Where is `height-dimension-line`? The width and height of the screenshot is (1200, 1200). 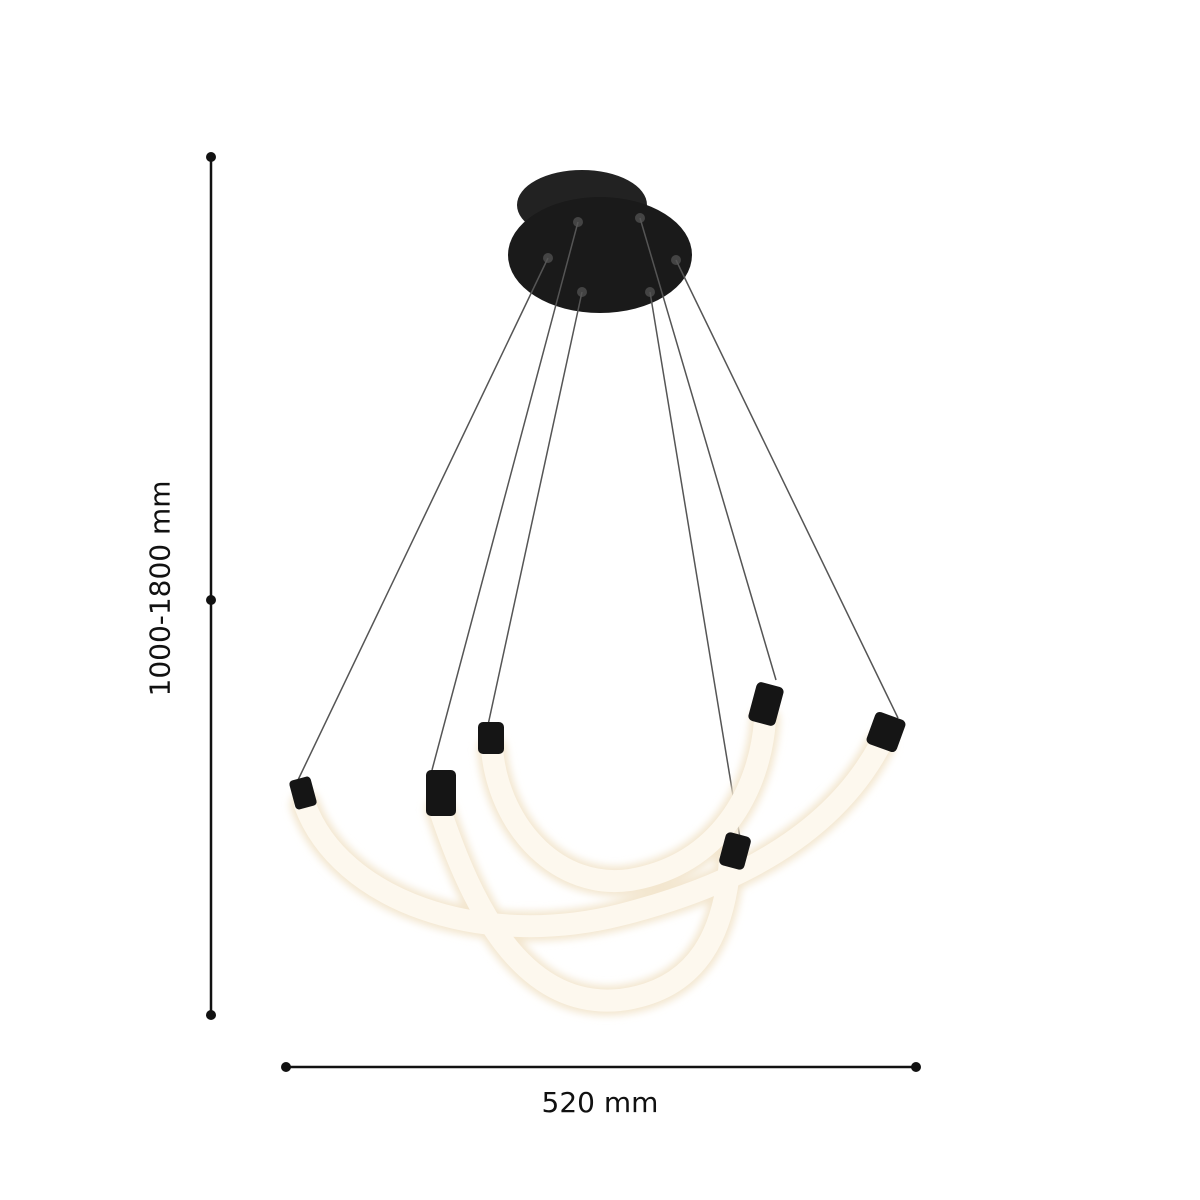 height-dimension-line is located at coordinates (211, 586).